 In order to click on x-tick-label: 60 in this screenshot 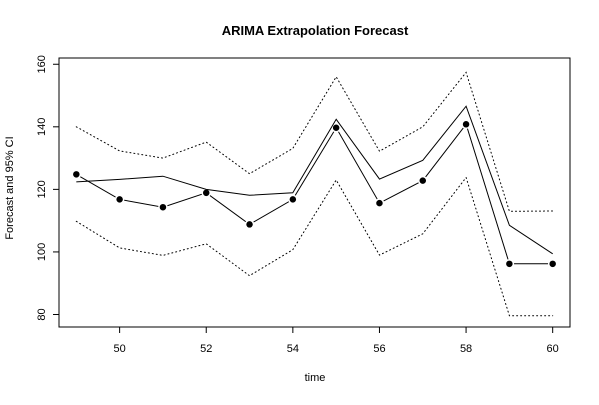, I will do `click(553, 349)`.